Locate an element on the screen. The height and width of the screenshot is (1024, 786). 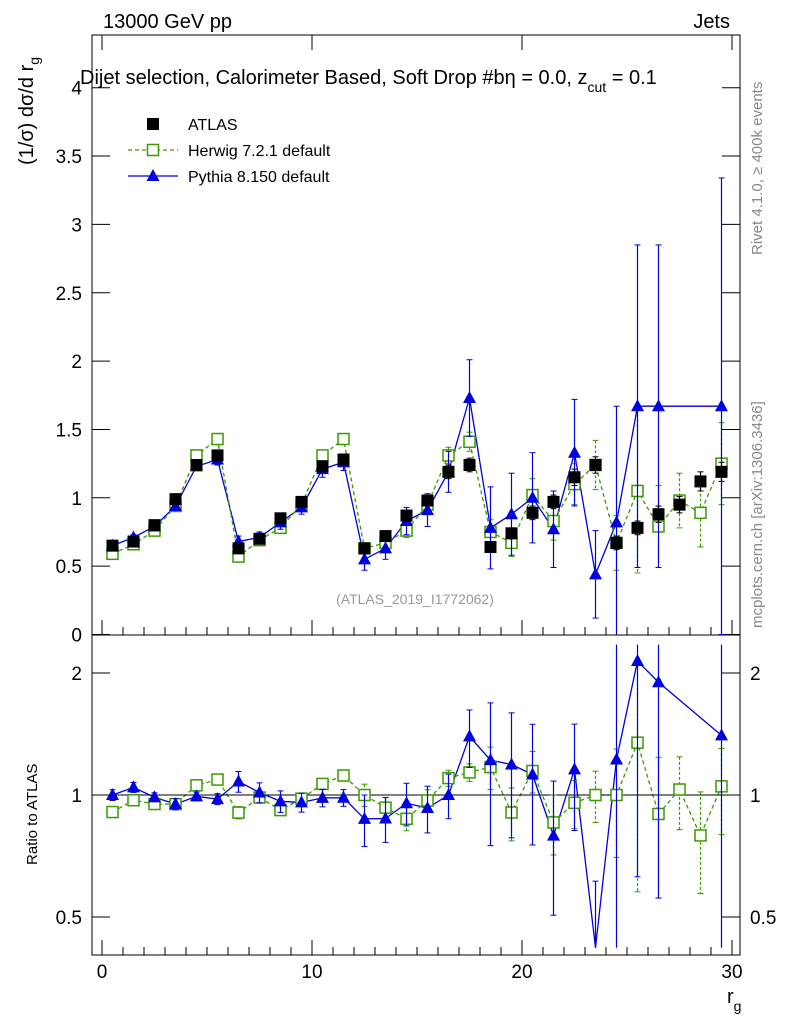
legend-atlas-label: ATLAS is located at coordinates (213, 125).